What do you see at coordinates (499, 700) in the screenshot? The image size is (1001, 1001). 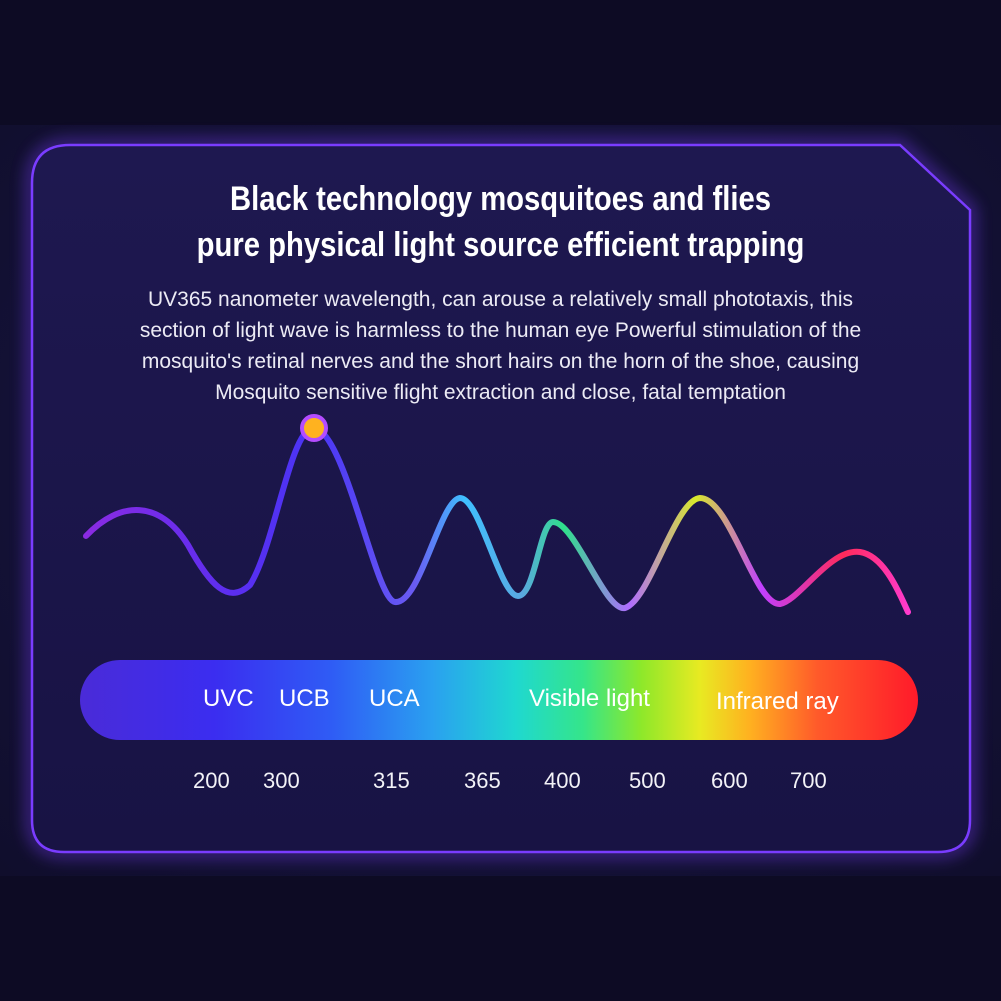 I see `spectrum-bar` at bounding box center [499, 700].